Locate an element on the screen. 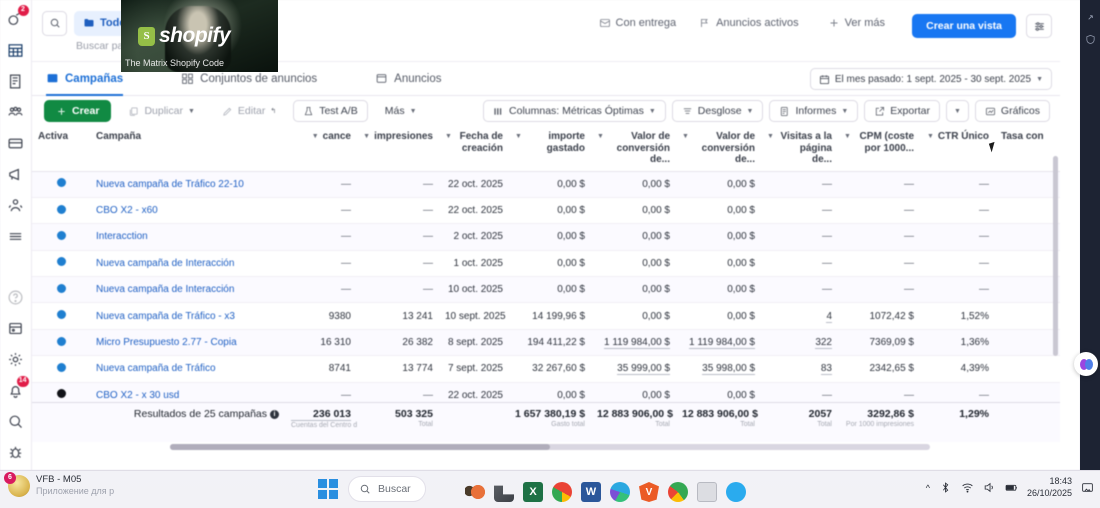  campaign-link: CBO X2 - x60 is located at coordinates (127, 211).